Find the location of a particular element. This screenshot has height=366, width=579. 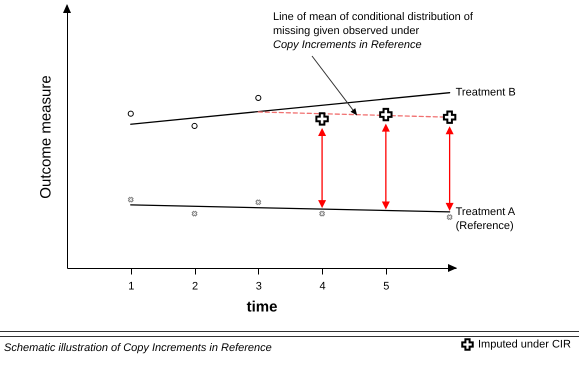

x-tick-label: 1 is located at coordinates (131, 286).